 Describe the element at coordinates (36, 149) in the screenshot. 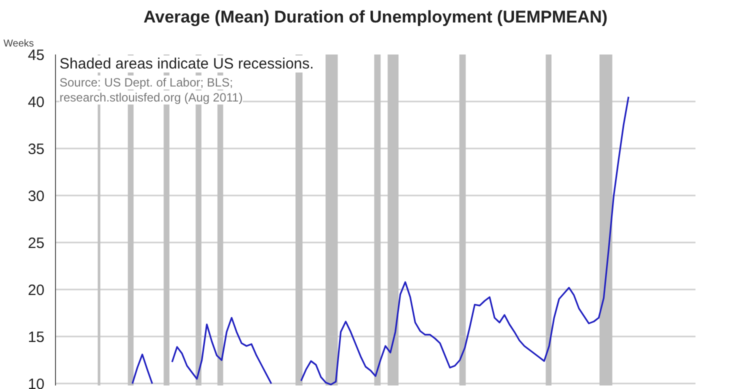

I see `y-tick-label: 35` at that location.